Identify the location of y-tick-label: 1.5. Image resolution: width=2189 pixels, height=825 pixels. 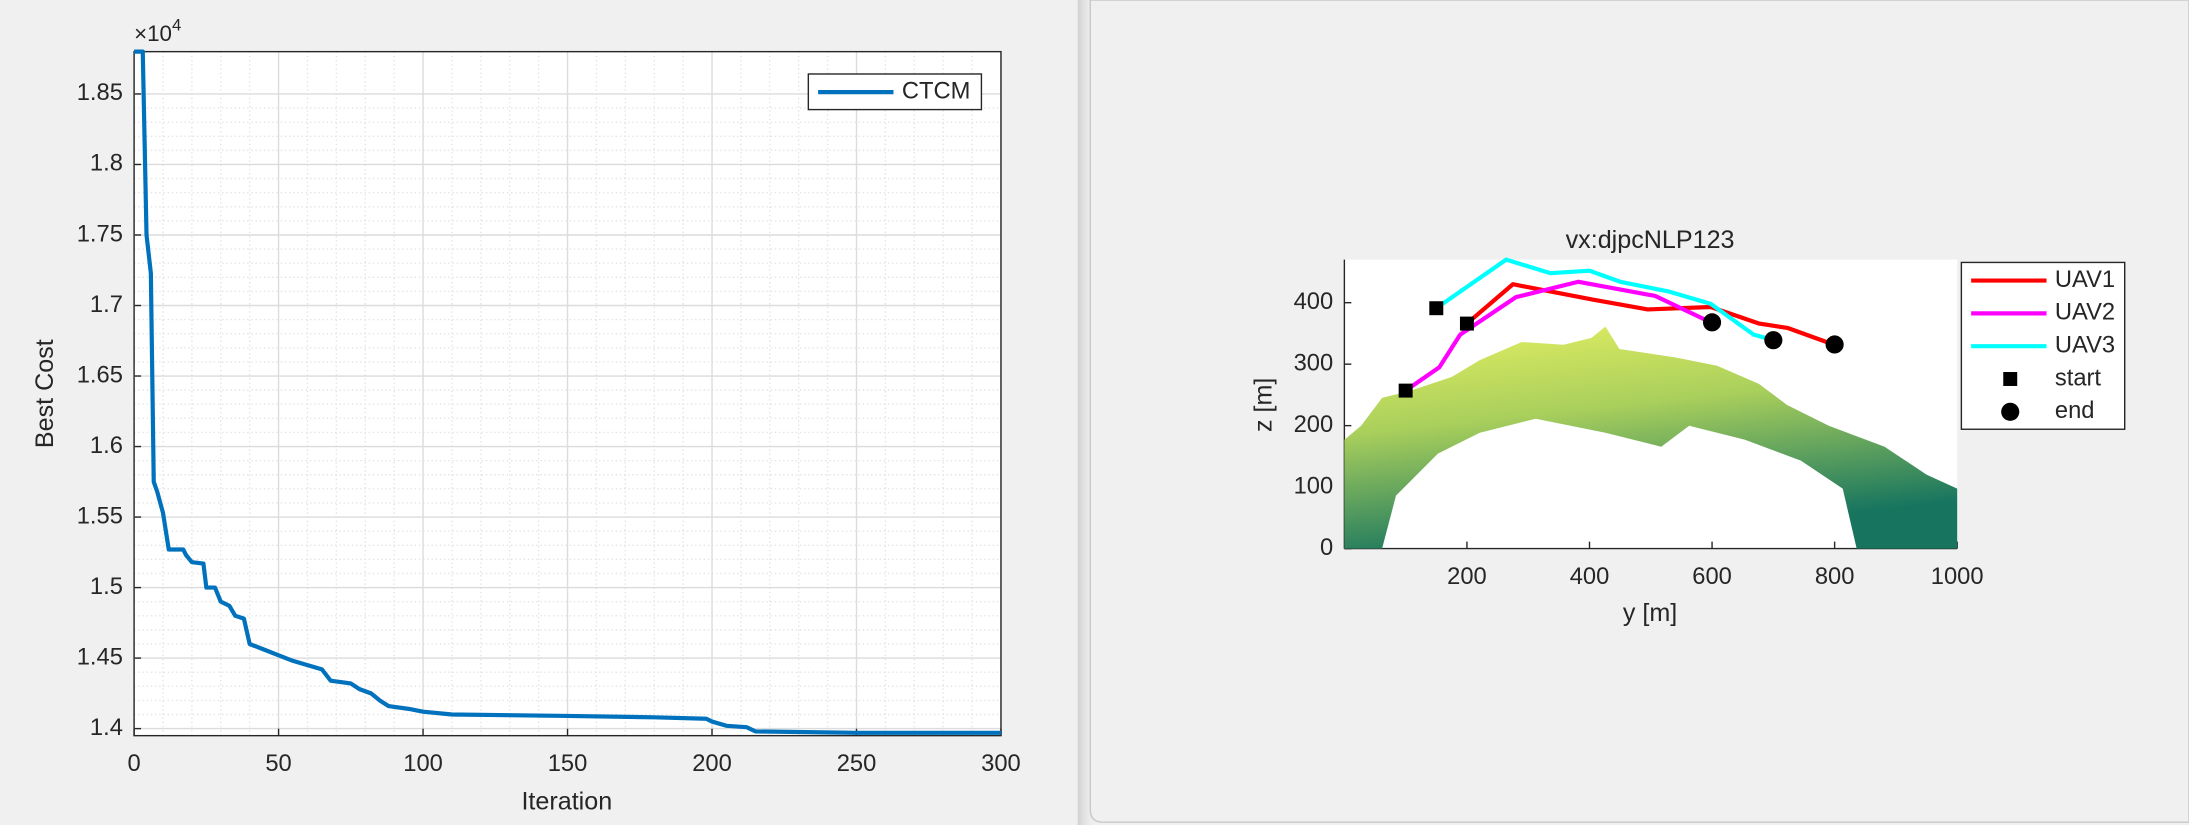
(106, 587).